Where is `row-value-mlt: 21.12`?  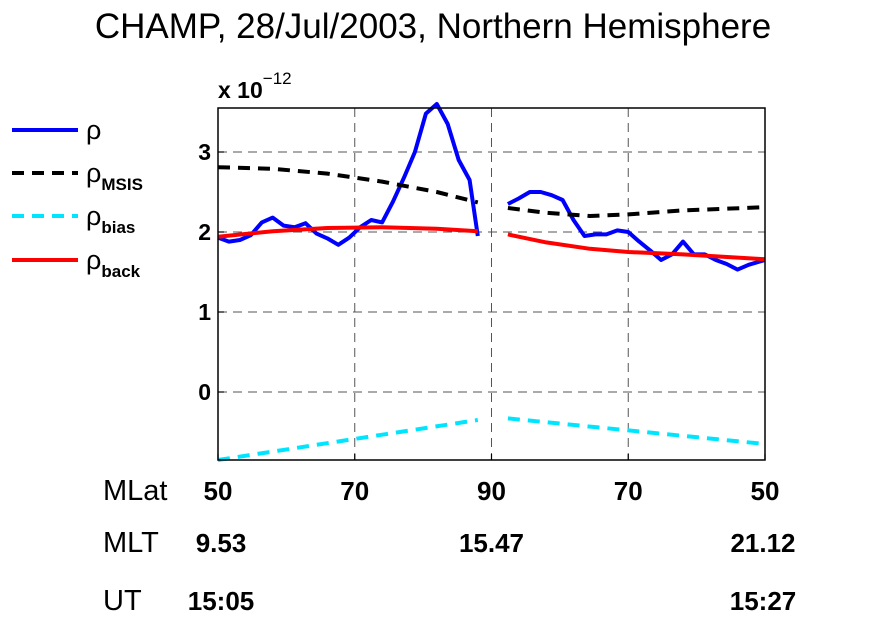 row-value-mlt: 21.12 is located at coordinates (762, 543).